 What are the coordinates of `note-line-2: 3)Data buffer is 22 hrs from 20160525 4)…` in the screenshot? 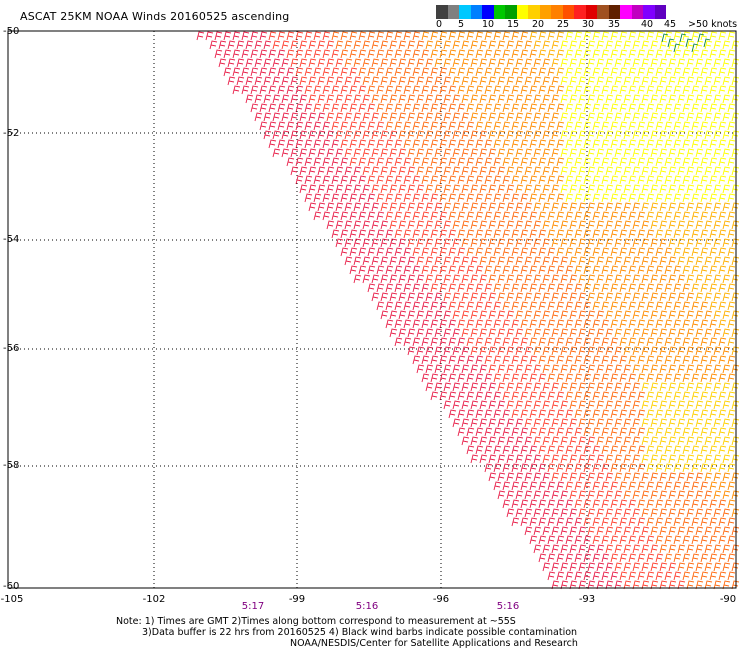 It's located at (360, 632).